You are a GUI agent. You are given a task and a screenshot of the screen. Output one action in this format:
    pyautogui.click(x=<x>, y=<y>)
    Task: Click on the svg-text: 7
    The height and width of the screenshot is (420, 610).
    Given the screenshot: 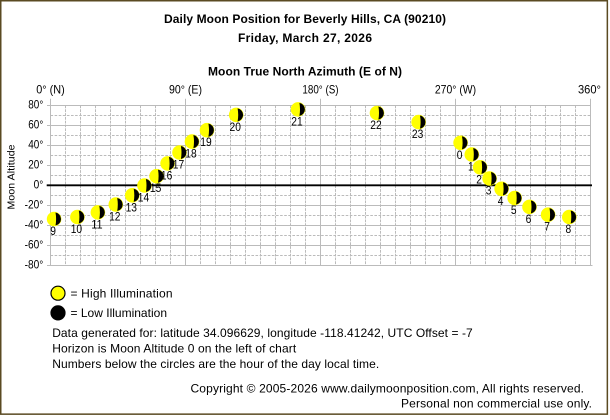 What is the action you would take?
    pyautogui.click(x=547, y=227)
    